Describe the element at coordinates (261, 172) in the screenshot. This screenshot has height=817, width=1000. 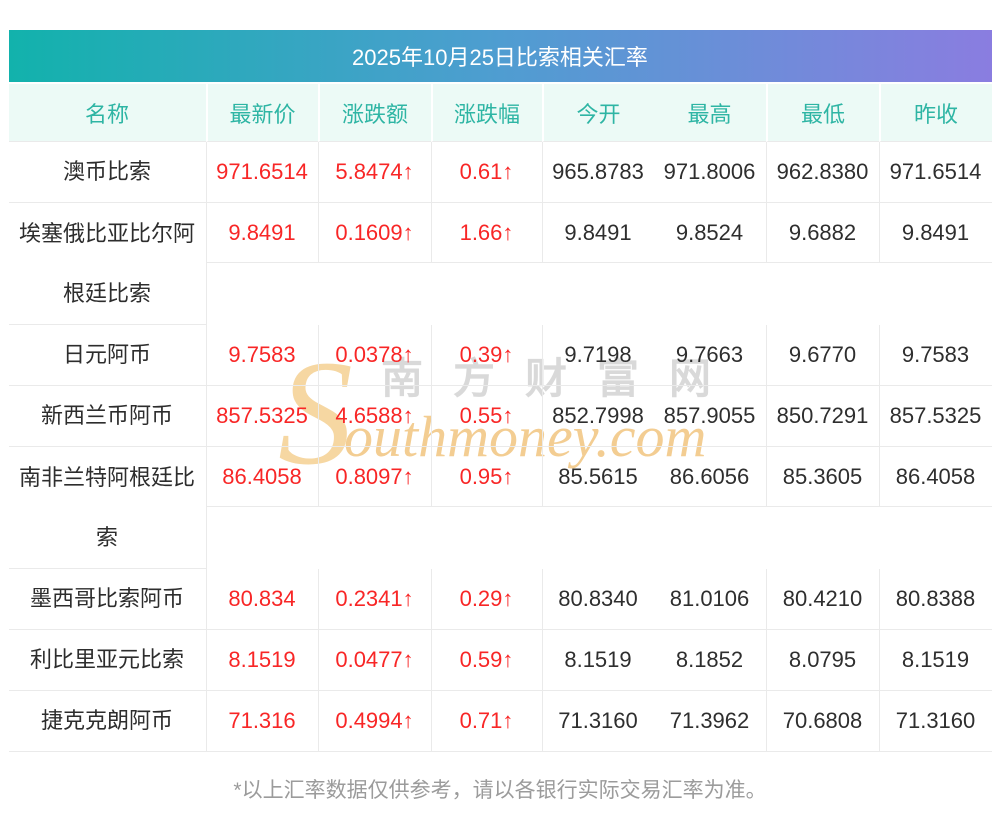
I see `latest-price: 971.6514` at that location.